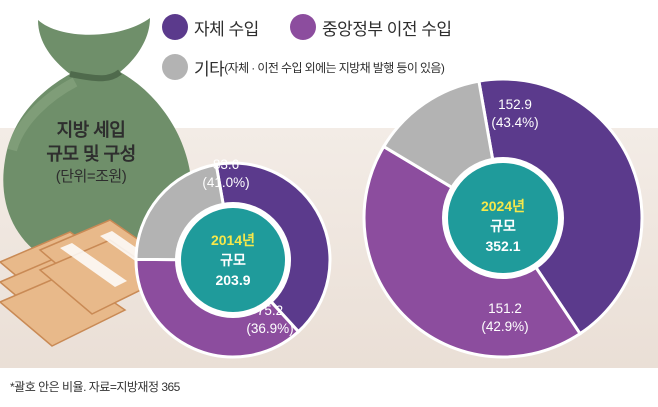 This screenshot has width=658, height=407. Describe the element at coordinates (270, 320) in the screenshot. I see `slice-label-2014-central: 75.2 (36.9%)` at that location.